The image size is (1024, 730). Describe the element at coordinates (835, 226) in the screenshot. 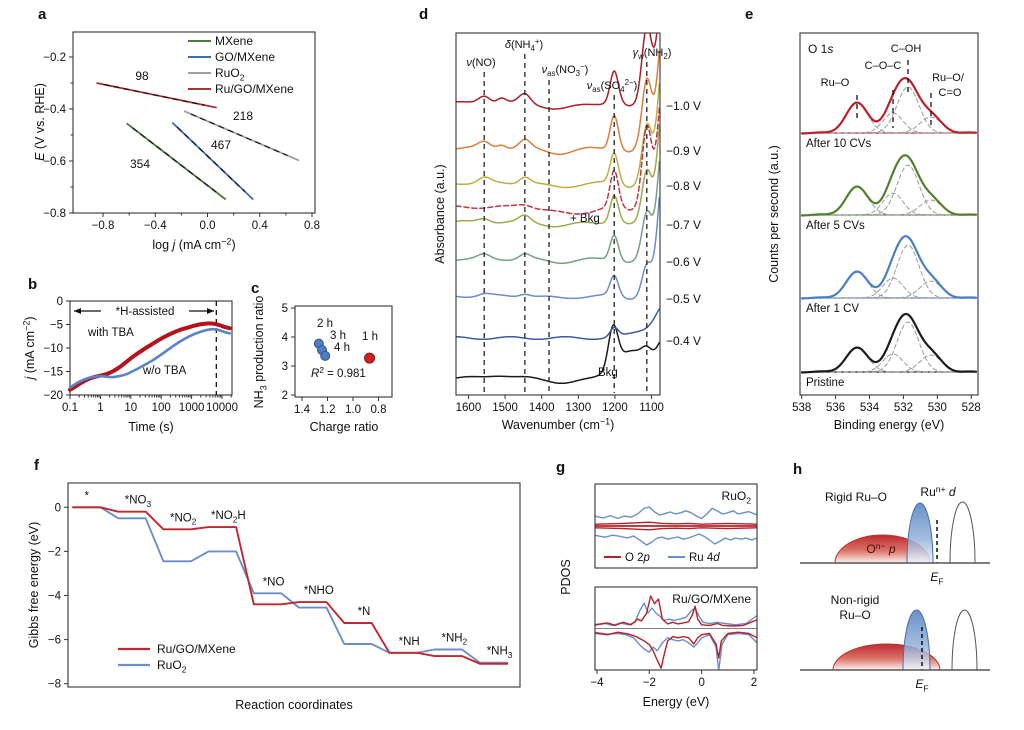

I see `svg-text: After 5 CVs` at that location.